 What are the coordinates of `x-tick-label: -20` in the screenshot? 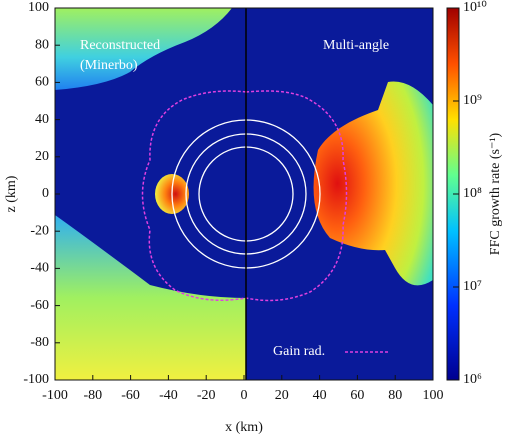 It's located at (206, 395).